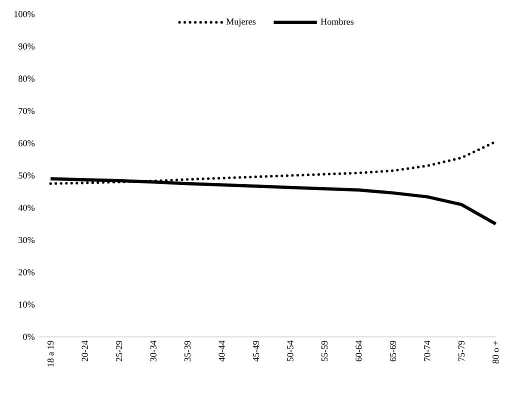 The image size is (520, 400). What do you see at coordinates (26, 208) in the screenshot?
I see `y-tick-label: 40%` at bounding box center [26, 208].